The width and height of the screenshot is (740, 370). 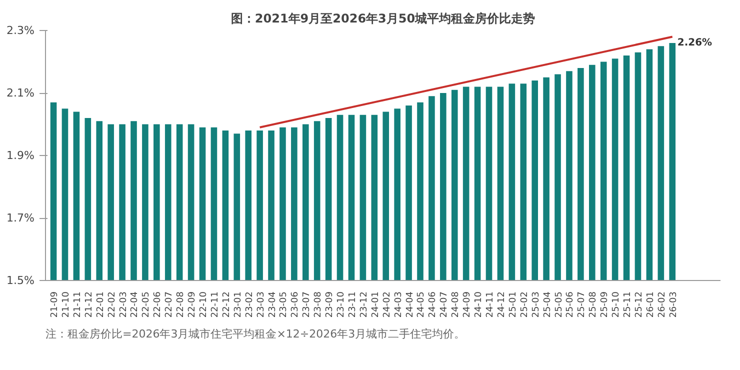 What do you see at coordinates (547, 304) in the screenshot?
I see `x-tick-label: 25-04` at bounding box center [547, 304].